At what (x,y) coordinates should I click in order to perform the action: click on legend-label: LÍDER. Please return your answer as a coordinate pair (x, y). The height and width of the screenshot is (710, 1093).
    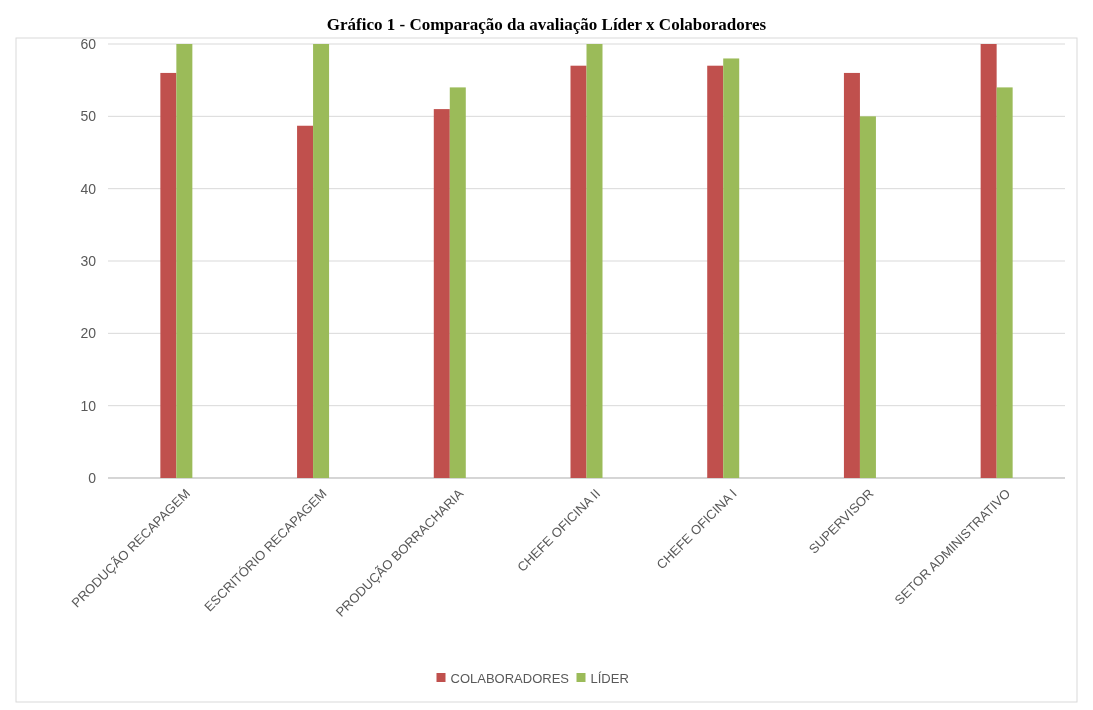
    Looking at the image, I should click on (609, 678).